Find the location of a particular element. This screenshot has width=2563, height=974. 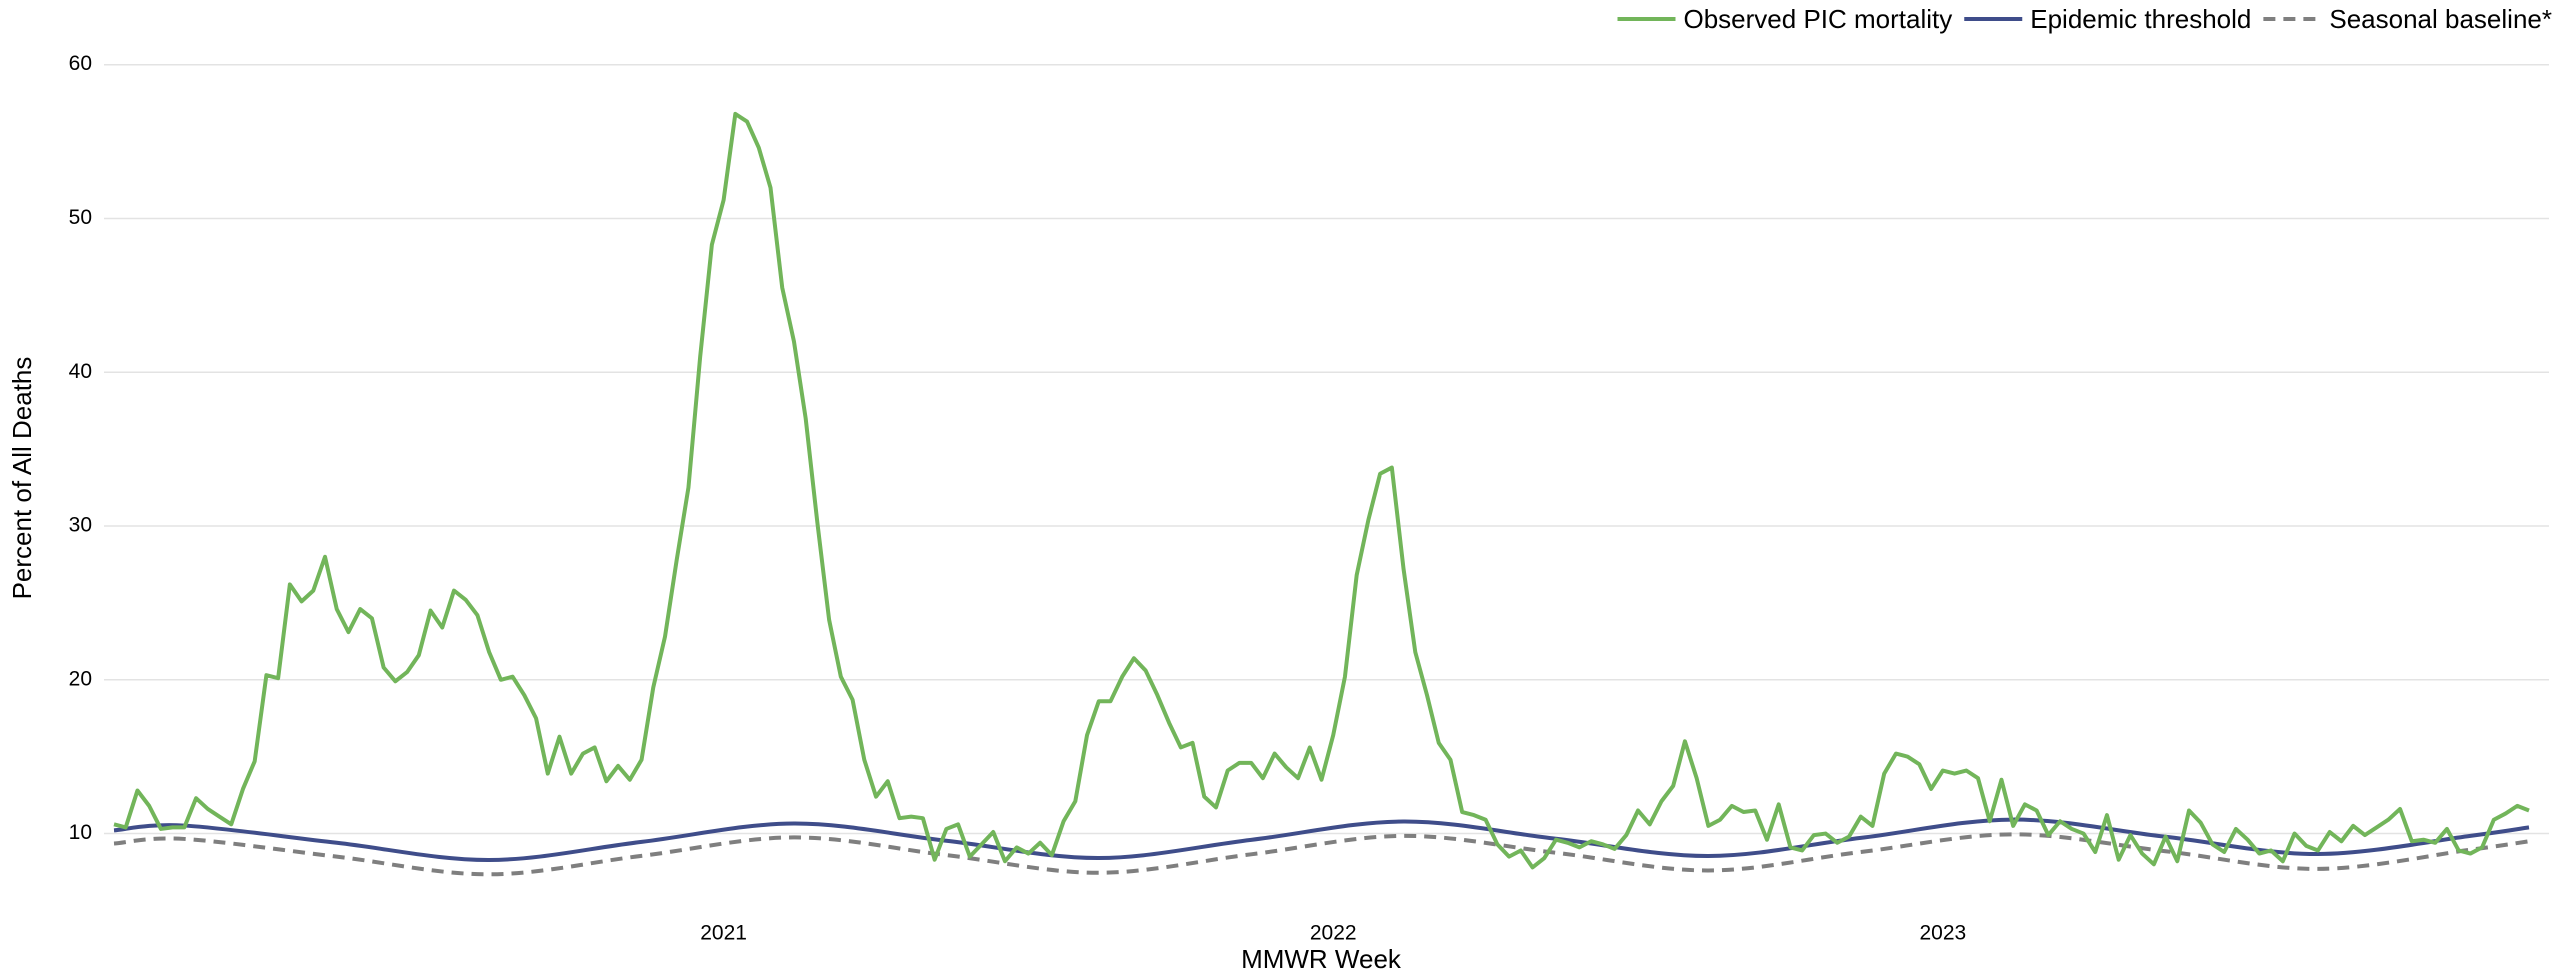

y-tick-label: 40 is located at coordinates (80, 371).